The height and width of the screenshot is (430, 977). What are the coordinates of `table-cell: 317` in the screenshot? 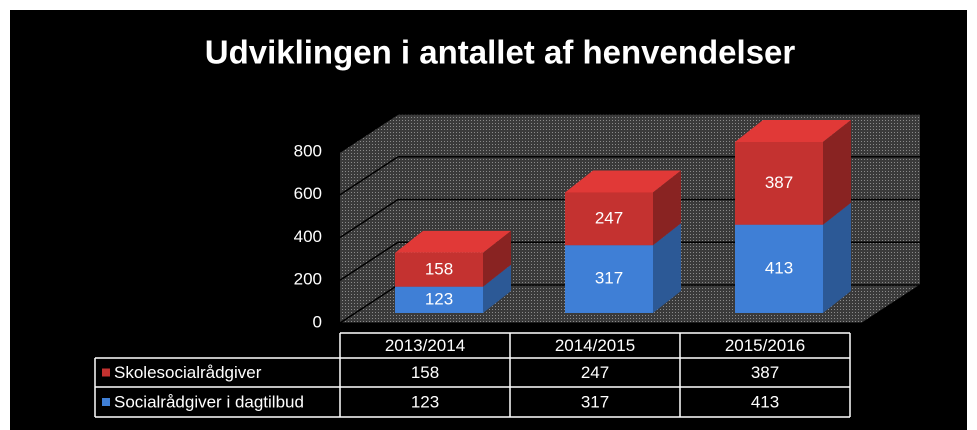 It's located at (595, 401).